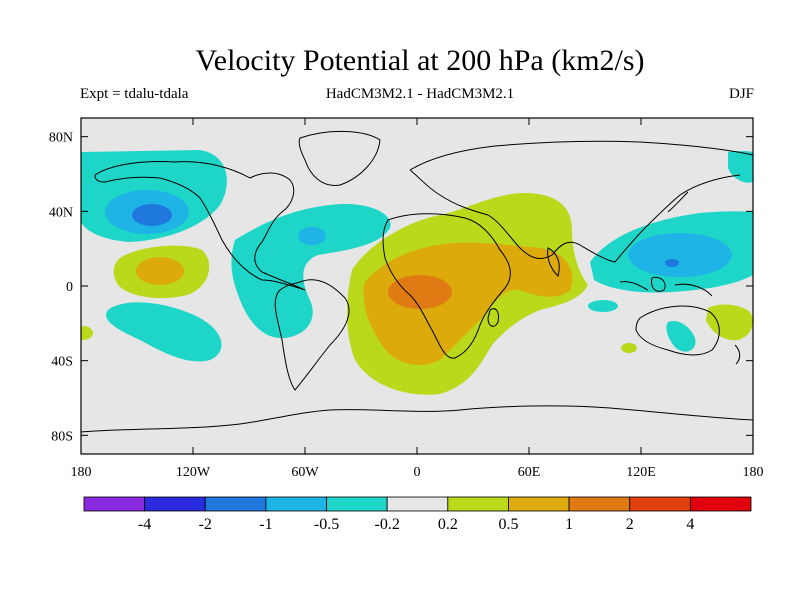 The image size is (800, 600). Describe the element at coordinates (164, 332) in the screenshot. I see `contour-negative-south-pacific` at that location.